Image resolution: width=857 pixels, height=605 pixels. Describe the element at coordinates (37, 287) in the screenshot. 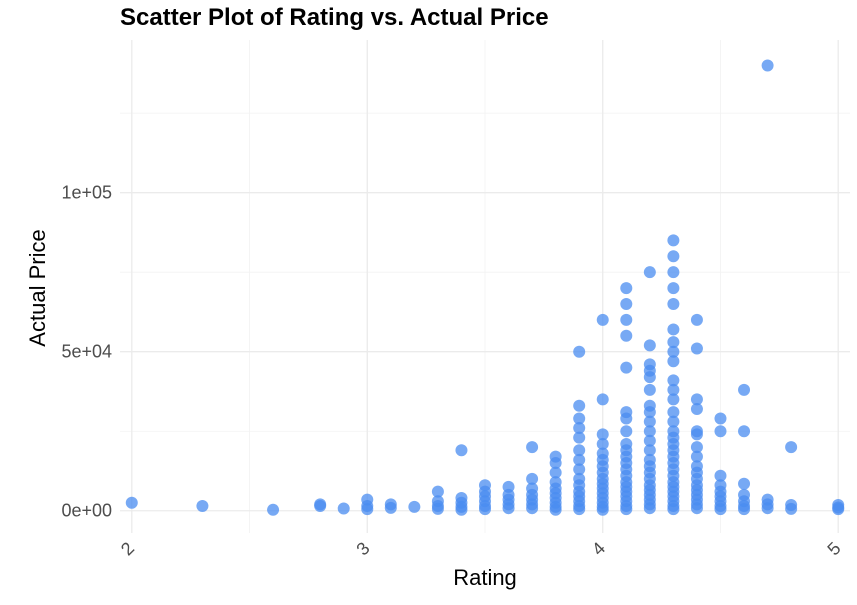

I see `y-axis-label: Actual Price` at that location.